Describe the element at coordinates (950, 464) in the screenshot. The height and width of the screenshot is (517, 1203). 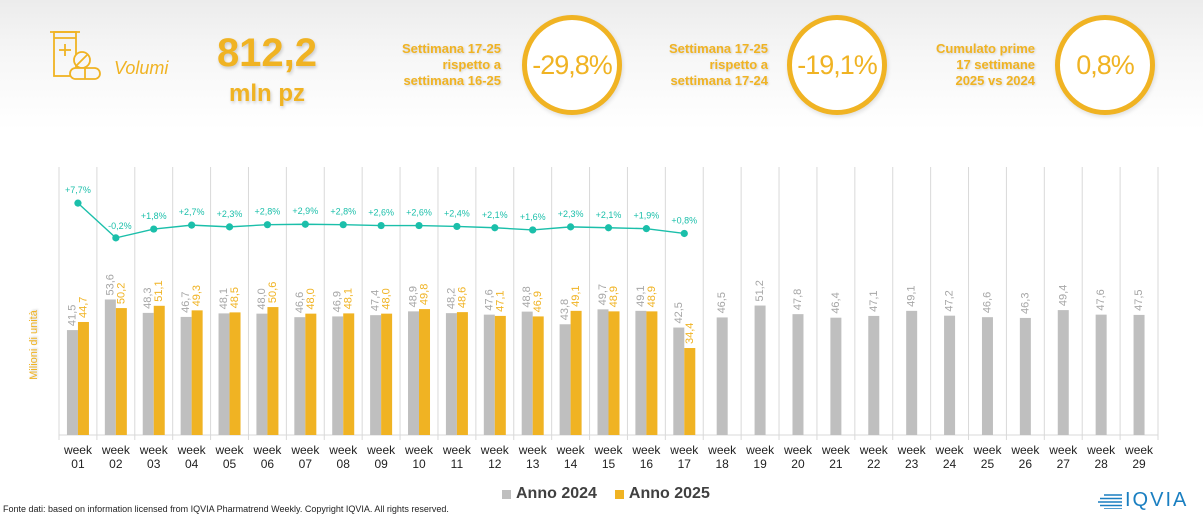
I see `x-tick-label: 24` at that location.